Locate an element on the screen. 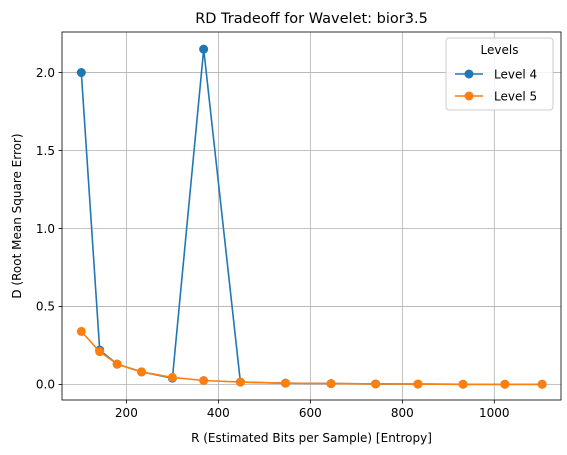 The height and width of the screenshot is (455, 567). x-tick-label: 400 is located at coordinates (218, 413).